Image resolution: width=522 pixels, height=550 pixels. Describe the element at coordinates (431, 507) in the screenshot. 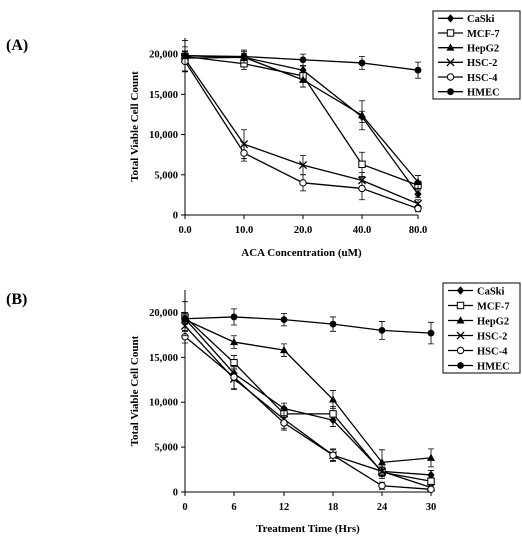

I see `x-tick-label: 30` at that location.